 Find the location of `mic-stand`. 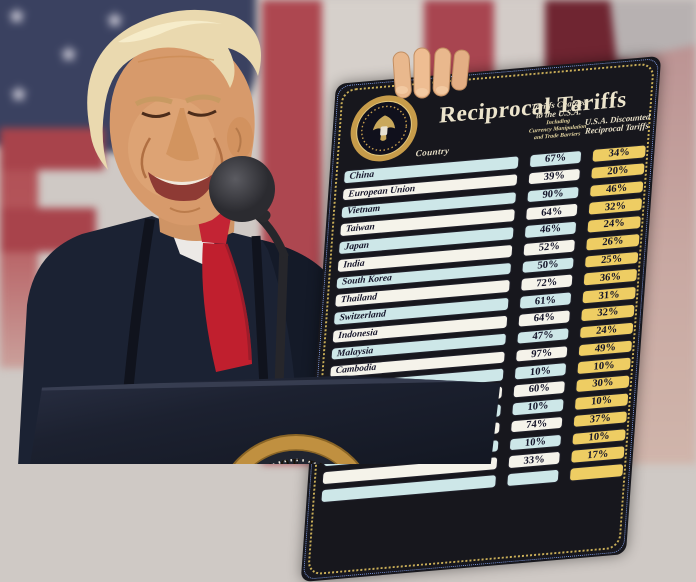

mic-stand is located at coordinates (281, 318).